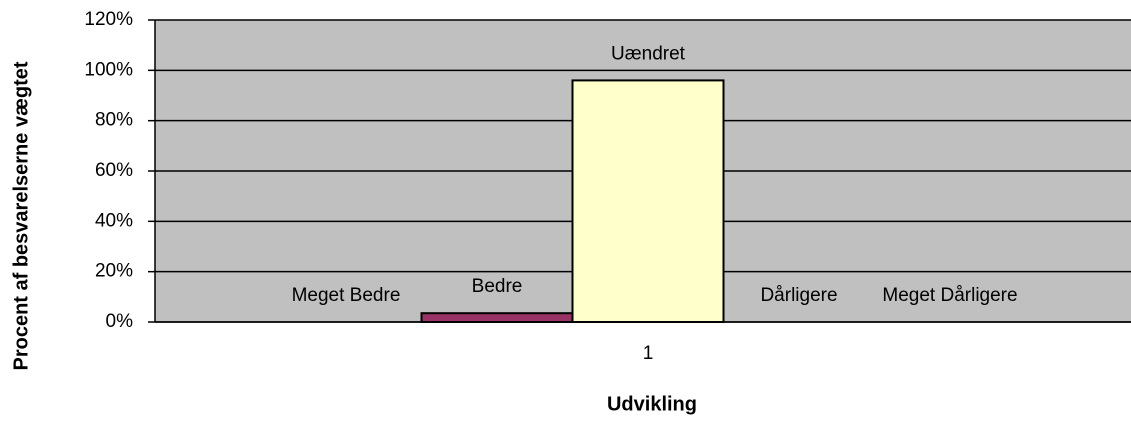 Image resolution: width=1131 pixels, height=421 pixels. I want to click on y-tick-label: 100%, so click(108, 69).